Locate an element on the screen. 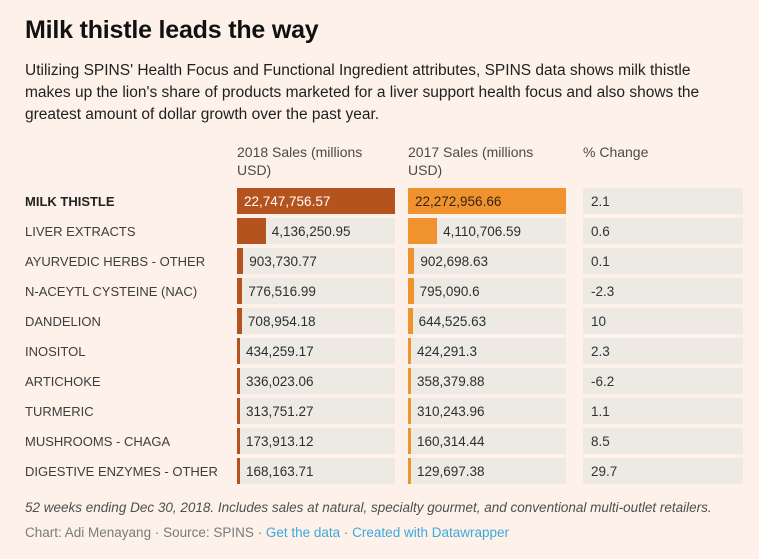 Image resolution: width=759 pixels, height=559 pixels. value-label: 903,730.77 is located at coordinates (283, 261).